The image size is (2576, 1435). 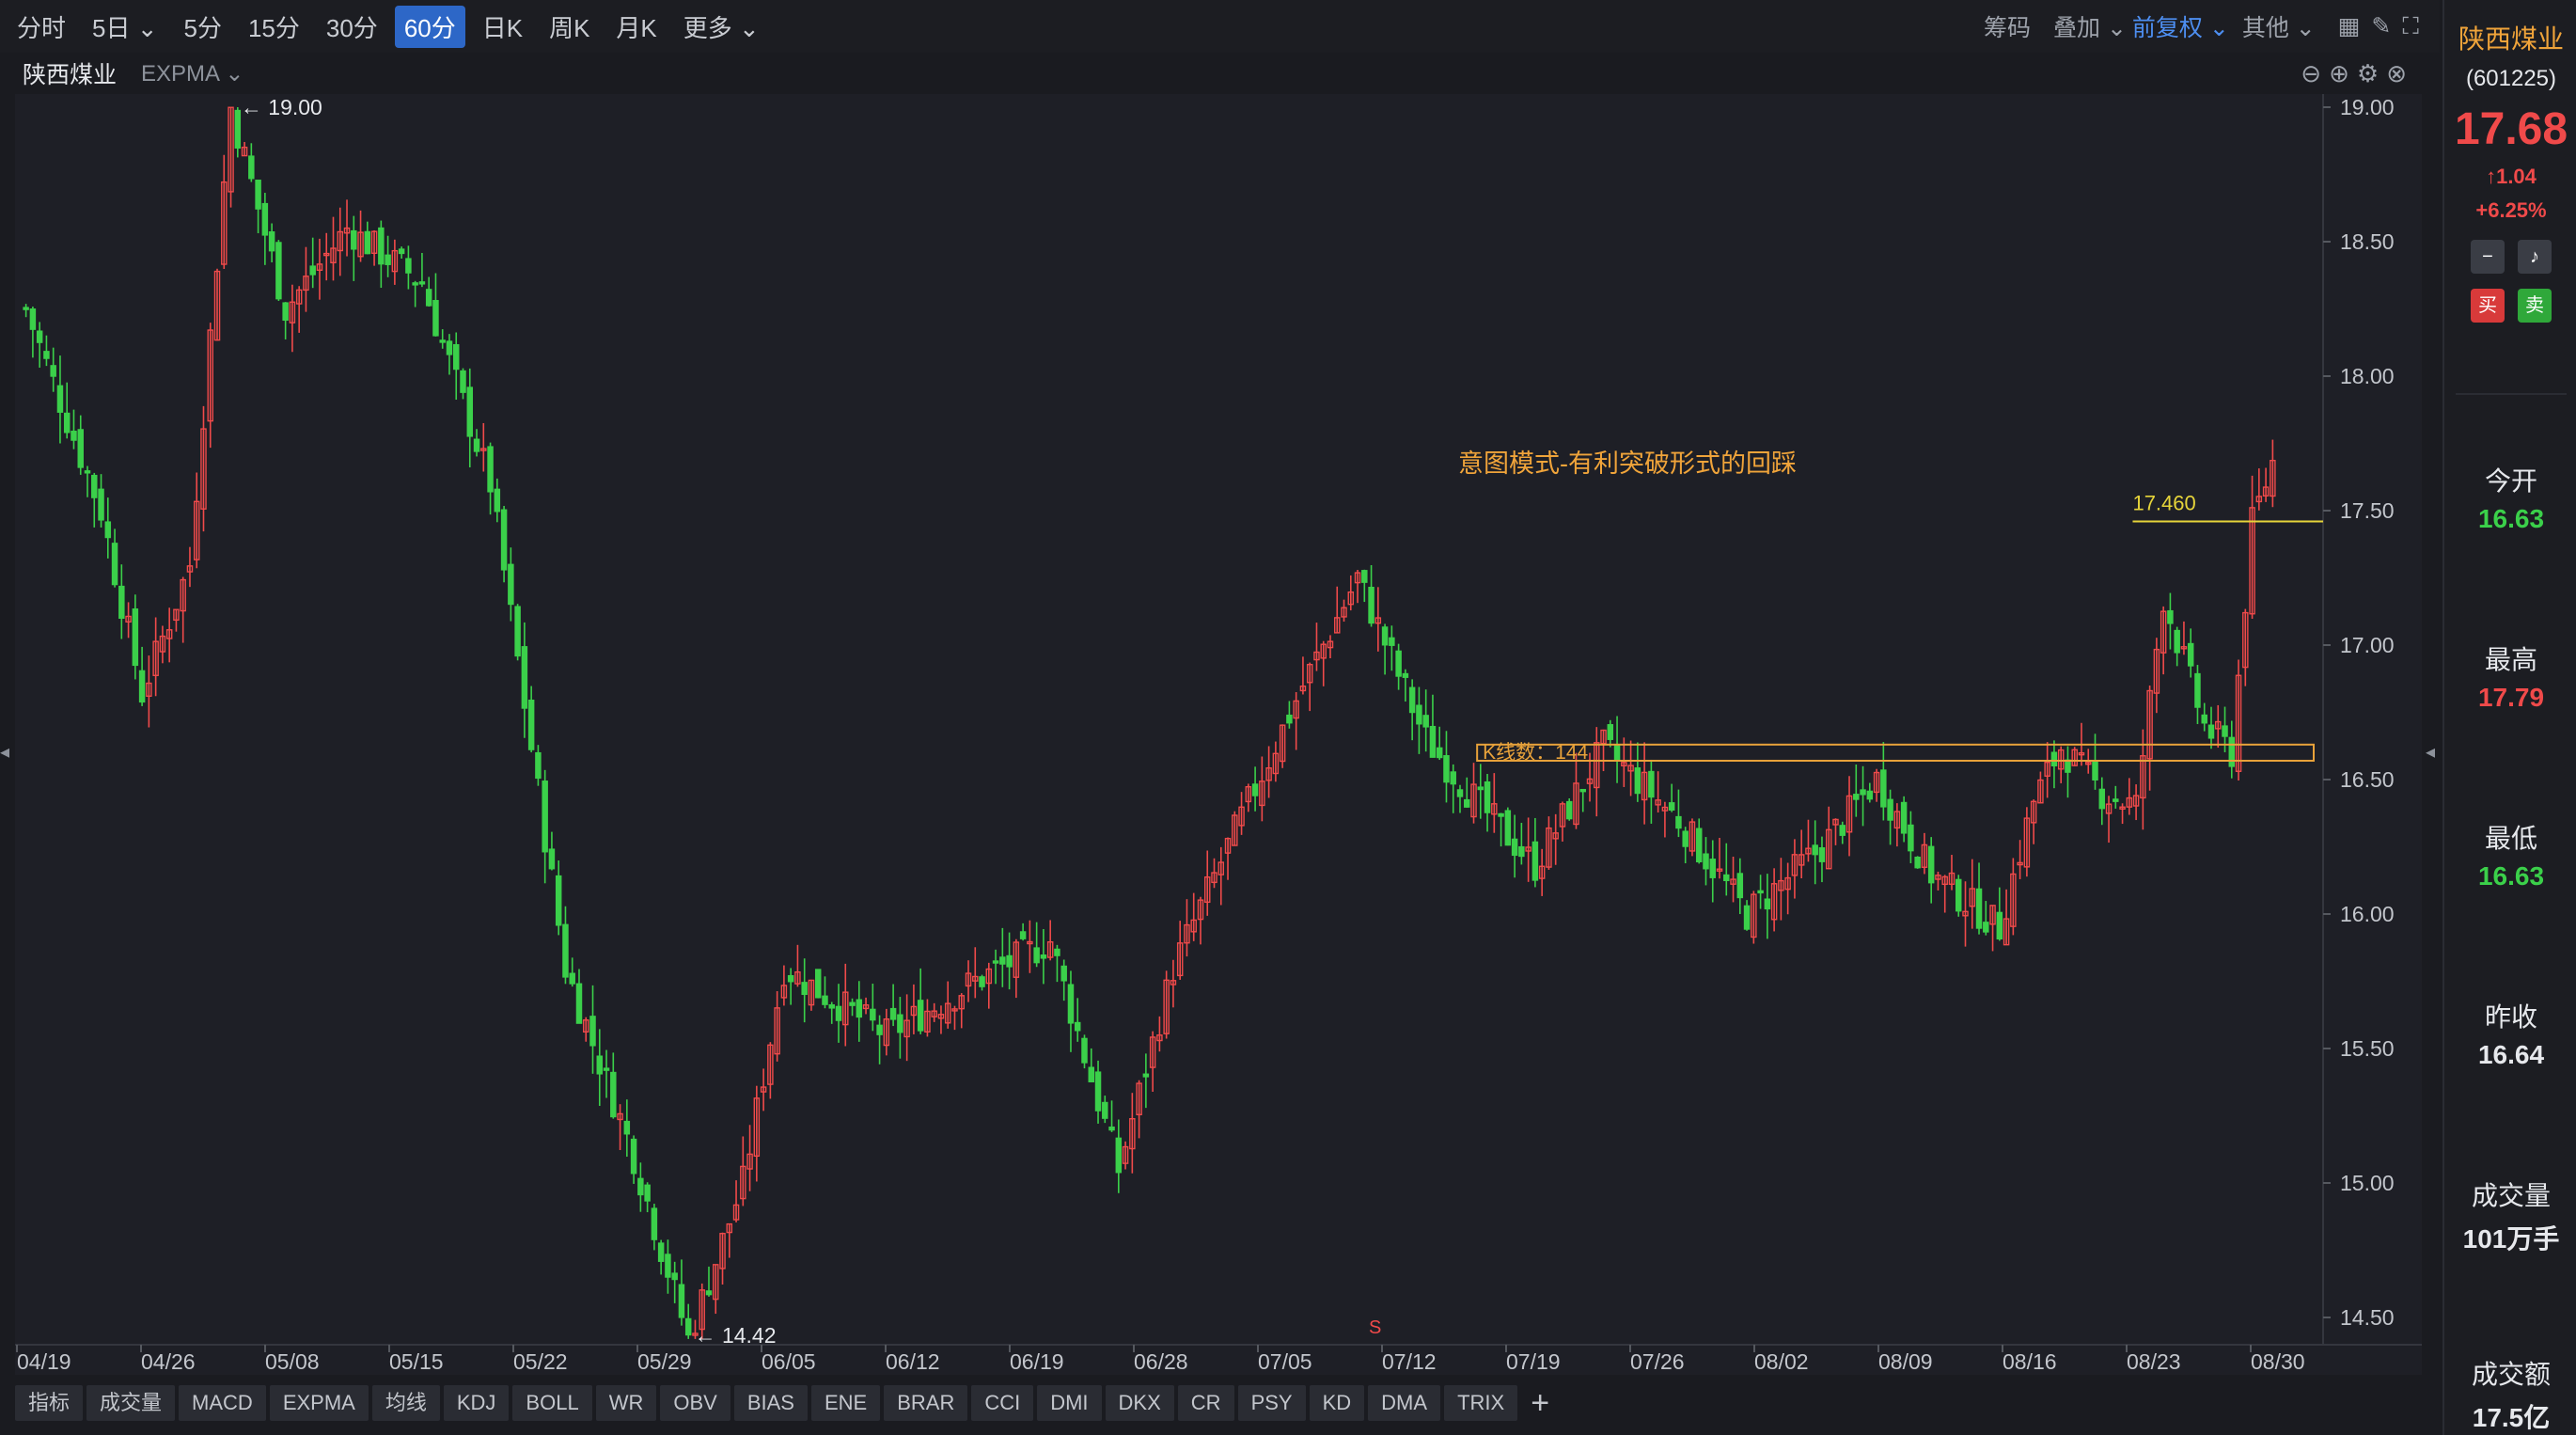 What do you see at coordinates (2316, 73) in the screenshot?
I see `minus-icon: ⊖` at bounding box center [2316, 73].